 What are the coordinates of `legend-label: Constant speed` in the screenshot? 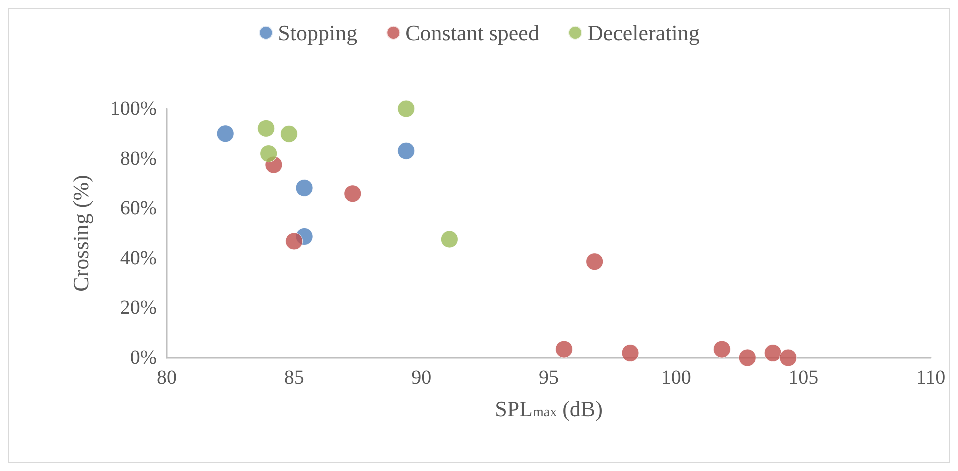 It's located at (473, 33).